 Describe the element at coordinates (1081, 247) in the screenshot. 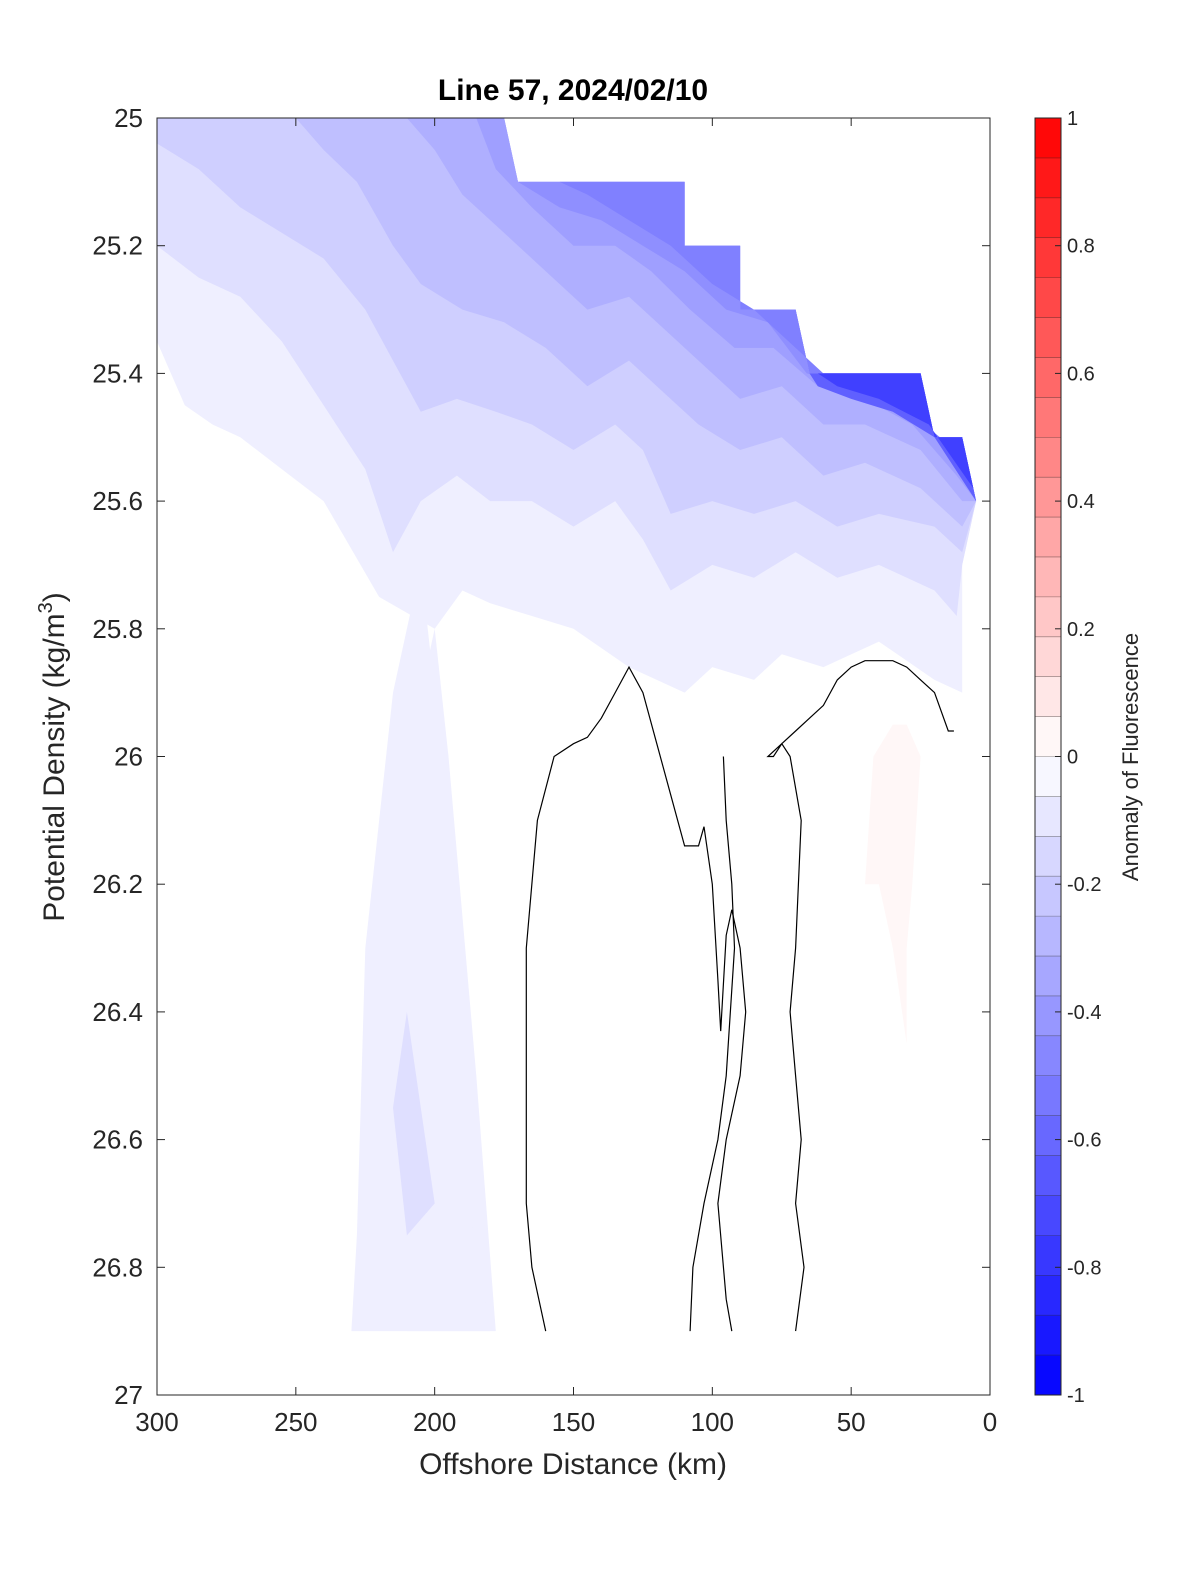

I see `colorbar-tick-label: 0.8` at that location.